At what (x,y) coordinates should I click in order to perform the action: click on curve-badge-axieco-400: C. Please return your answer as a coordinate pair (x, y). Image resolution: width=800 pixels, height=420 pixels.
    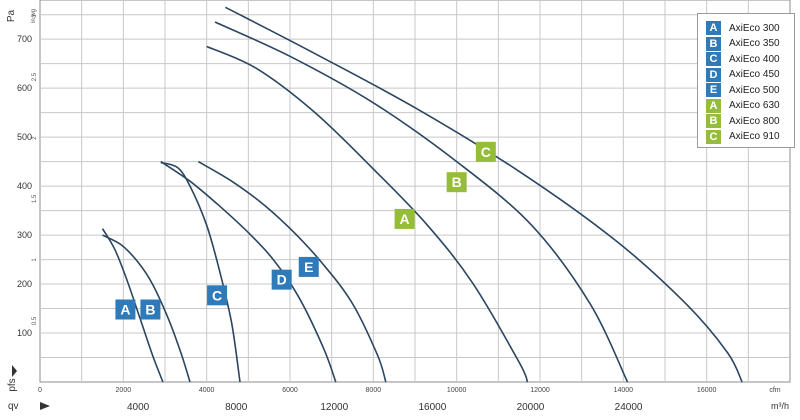
    Looking at the image, I should click on (217, 295).